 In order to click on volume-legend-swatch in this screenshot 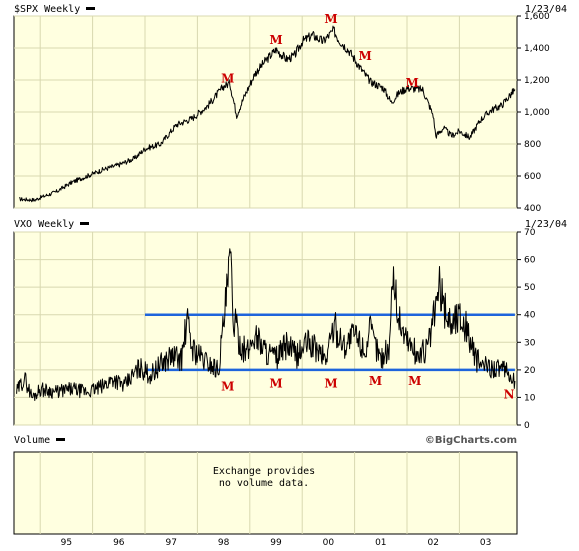, I will do `click(60, 439)`.